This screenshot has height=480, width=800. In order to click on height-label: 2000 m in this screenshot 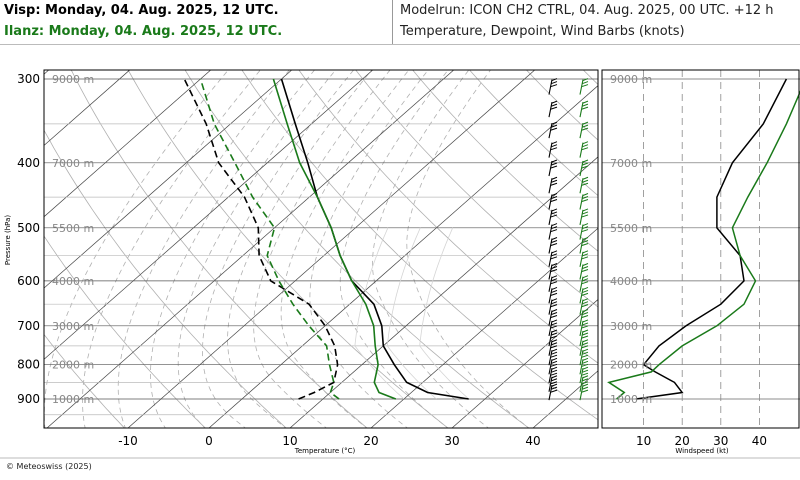, I will do `click(73, 365)`.